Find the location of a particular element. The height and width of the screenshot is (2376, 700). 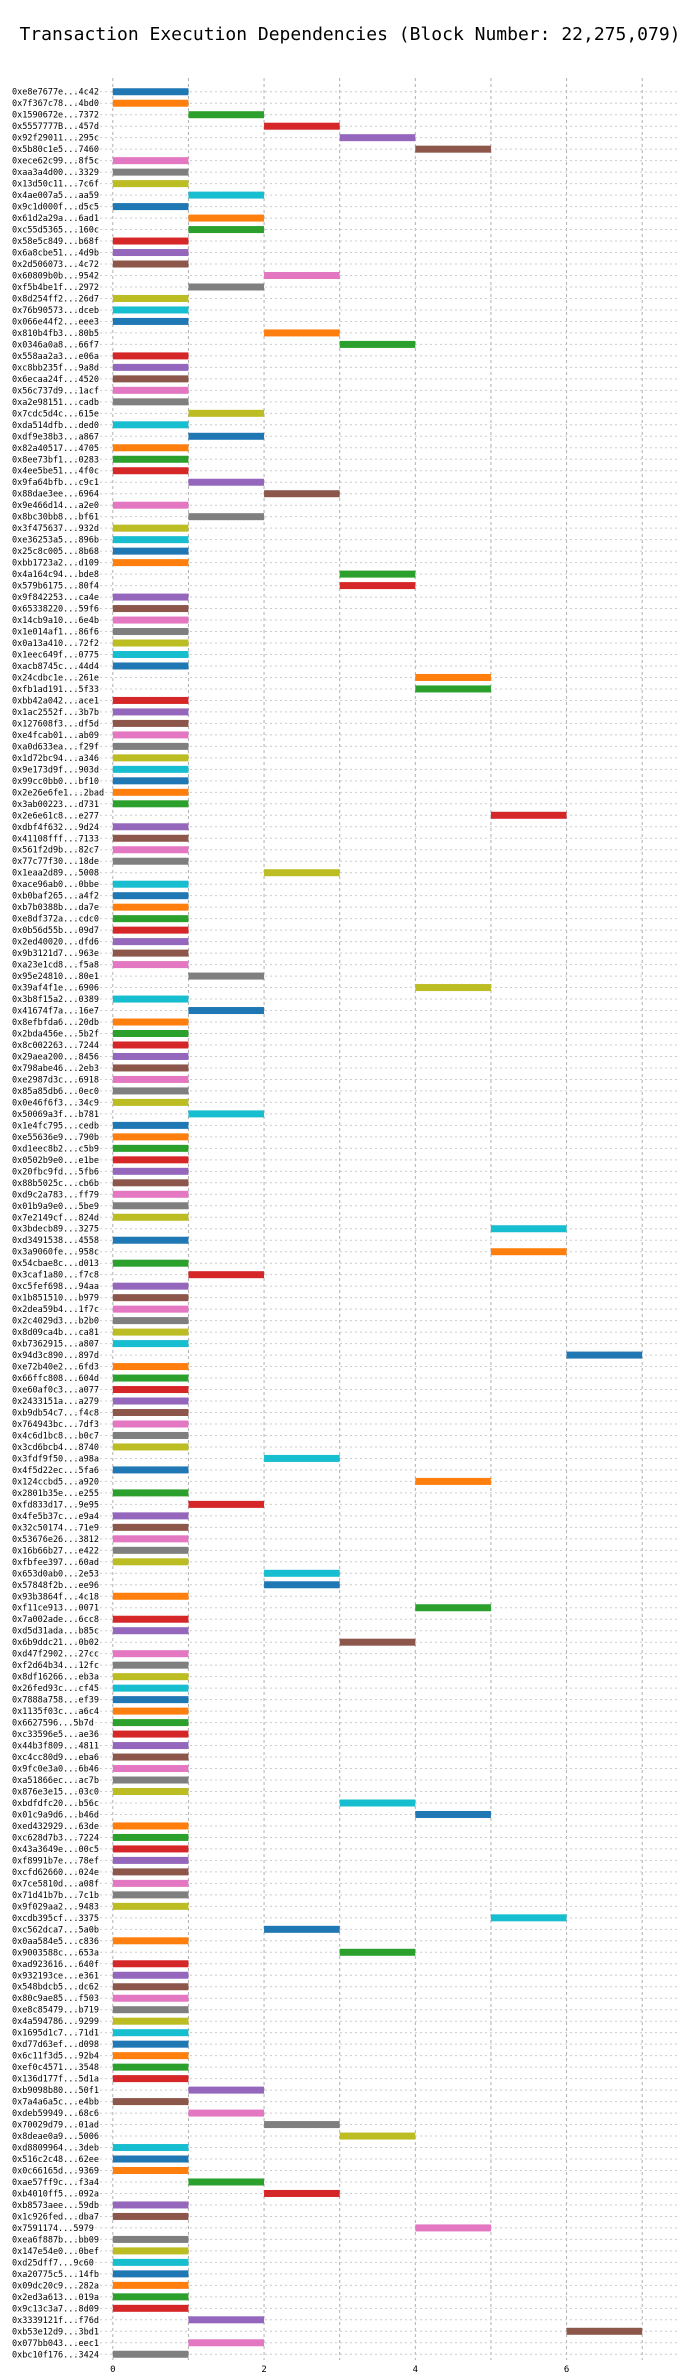

x-tick-label: 2 is located at coordinates (263, 2370).